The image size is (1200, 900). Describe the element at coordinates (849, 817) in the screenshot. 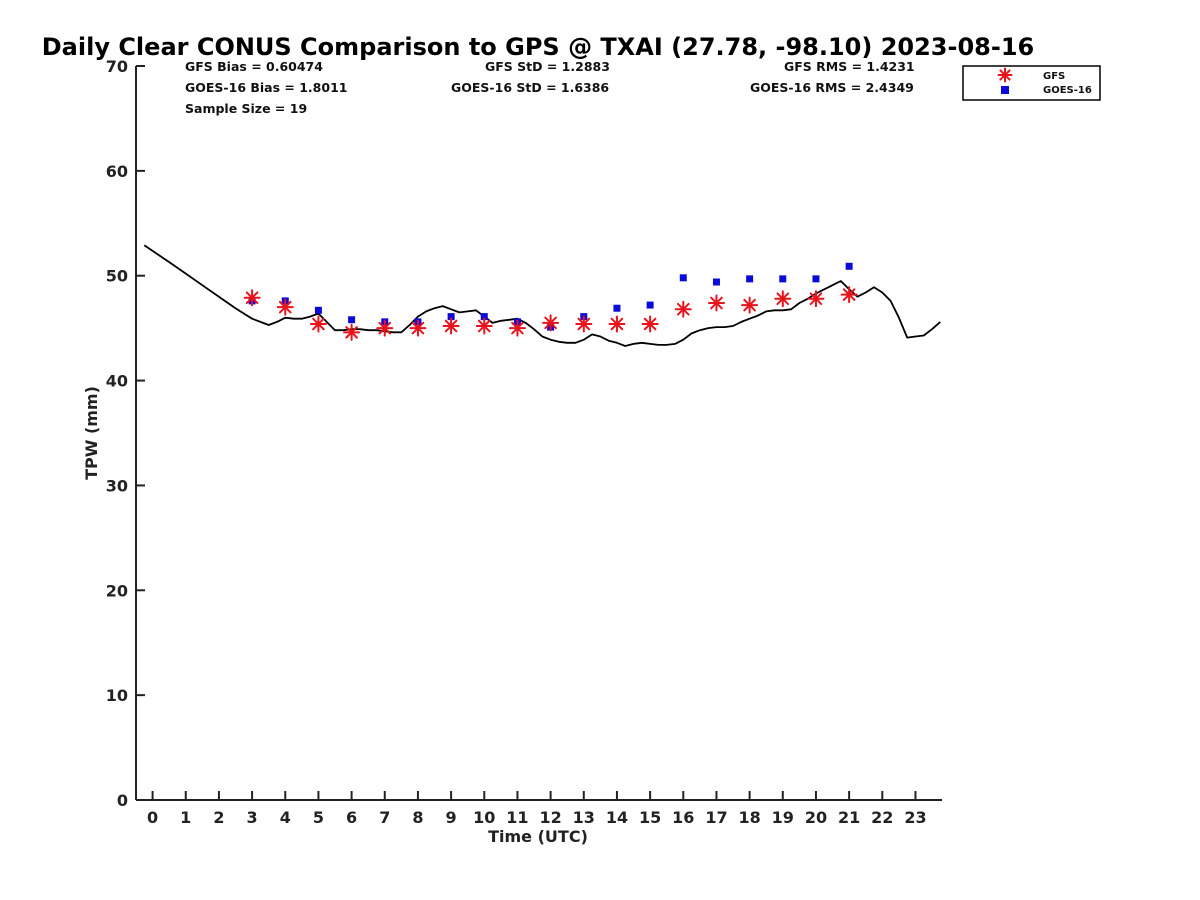

I see `x-tick-label: 21` at that location.